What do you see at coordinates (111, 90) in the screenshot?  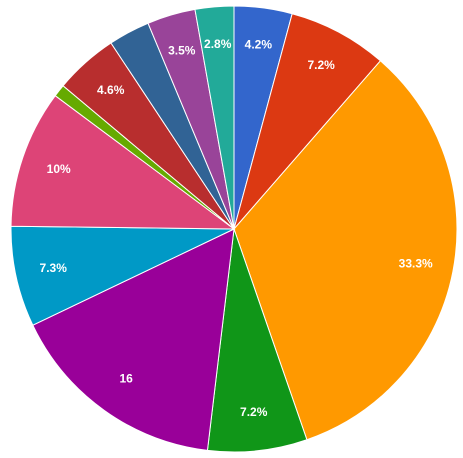 I see `slice-label: 4.6%` at bounding box center [111, 90].